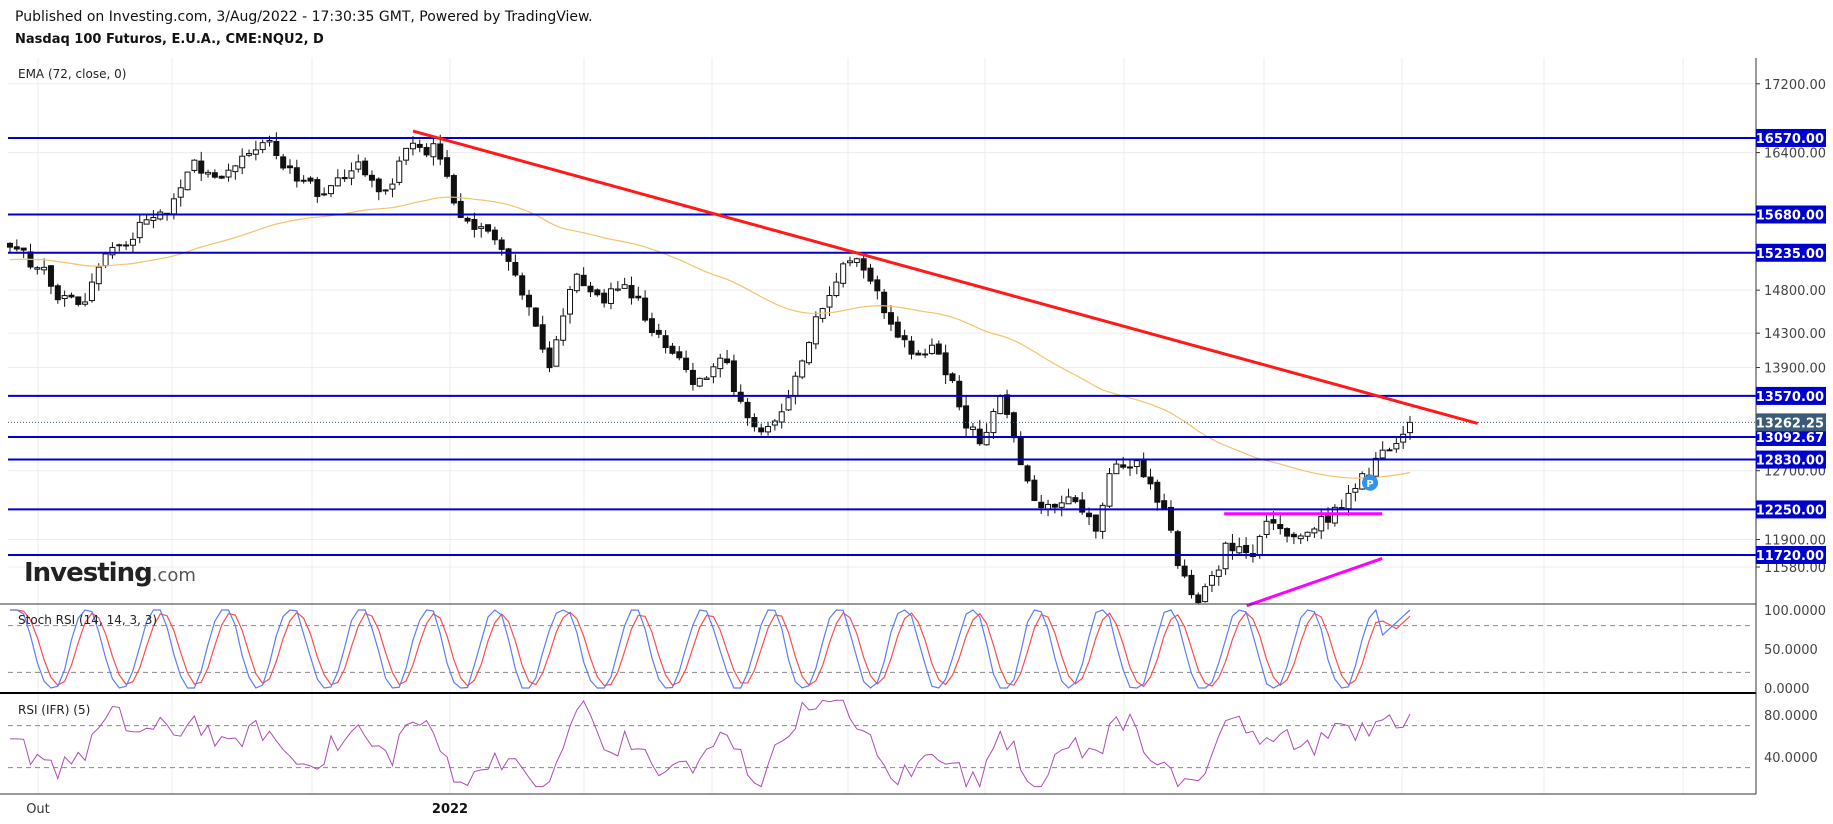  What do you see at coordinates (1791, 758) in the screenshot?
I see `rsi-tick-label: 40.0000` at bounding box center [1791, 758].